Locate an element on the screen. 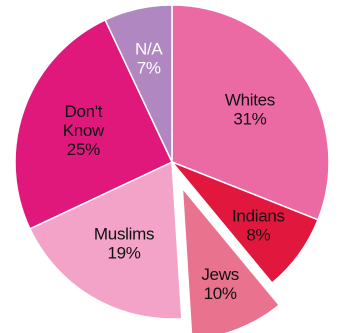 The width and height of the screenshot is (343, 333). slice-label-whites-0: Whites is located at coordinates (250, 100).